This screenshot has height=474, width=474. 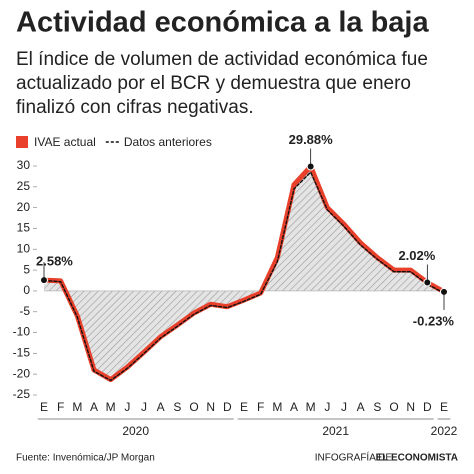 What do you see at coordinates (22, 142) in the screenshot?
I see `legend-swatch` at bounding box center [22, 142].